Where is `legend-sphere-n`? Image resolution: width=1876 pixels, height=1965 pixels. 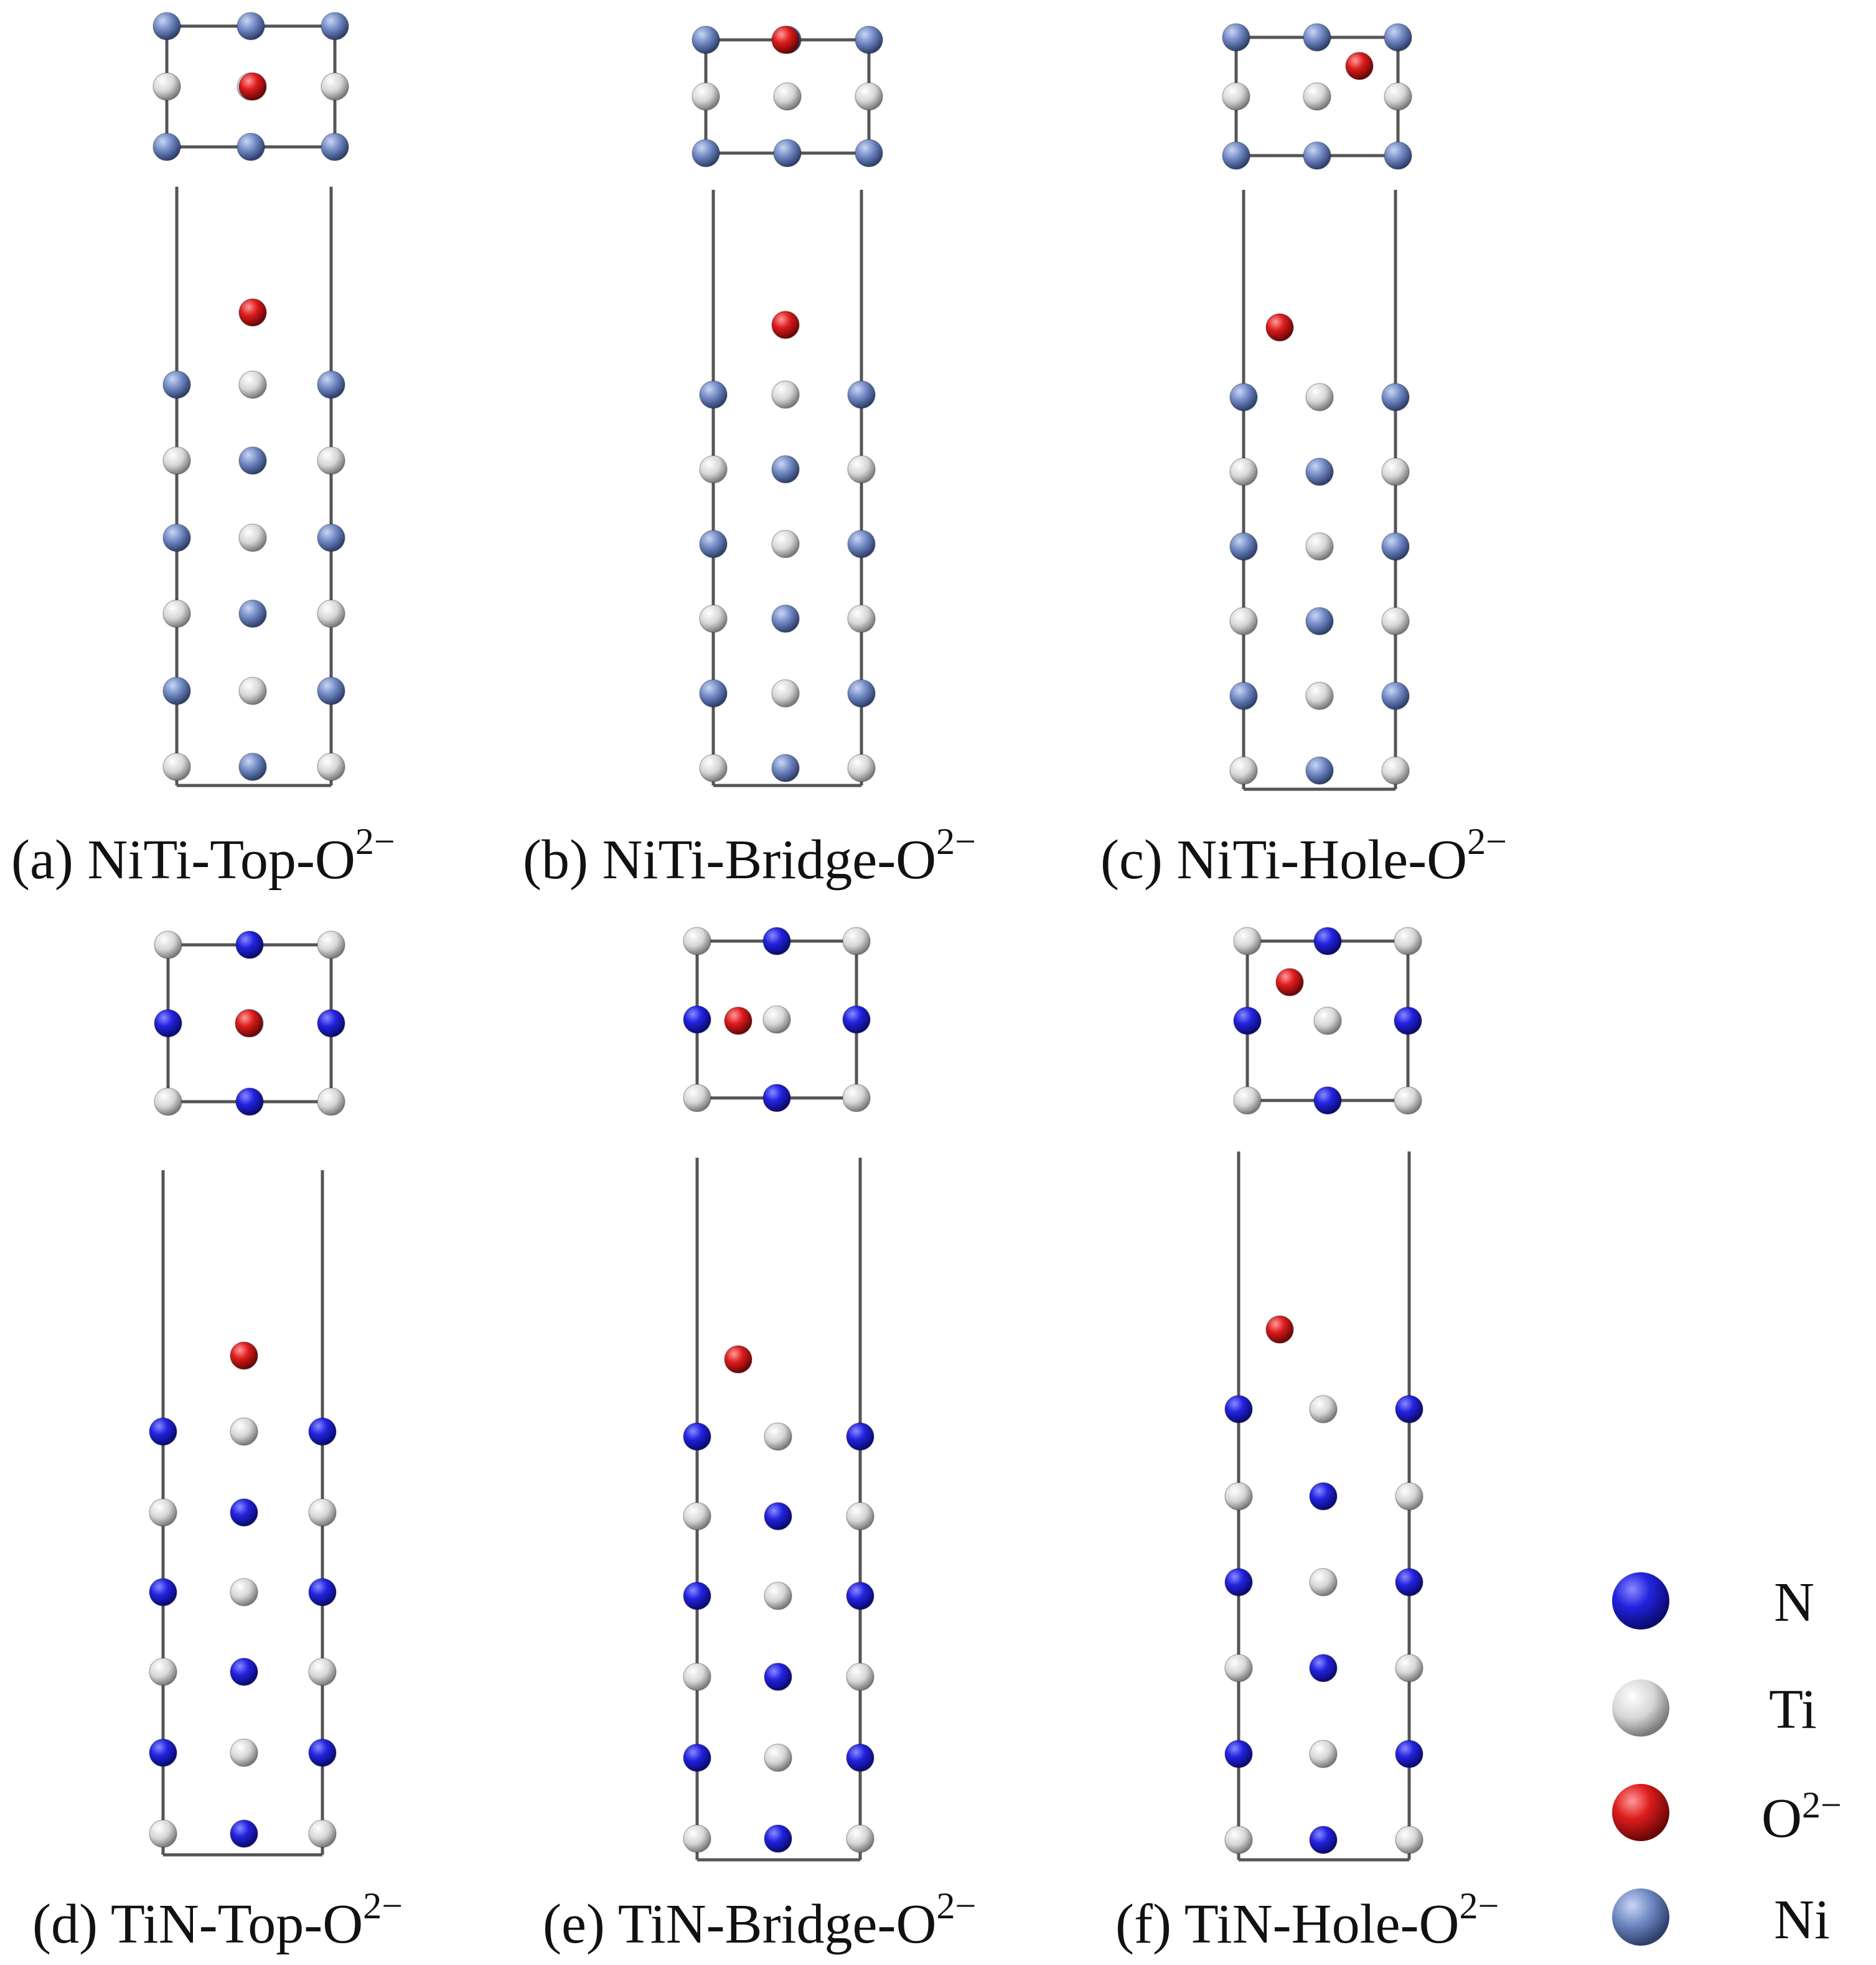 legend-sphere-n is located at coordinates (1640, 1601).